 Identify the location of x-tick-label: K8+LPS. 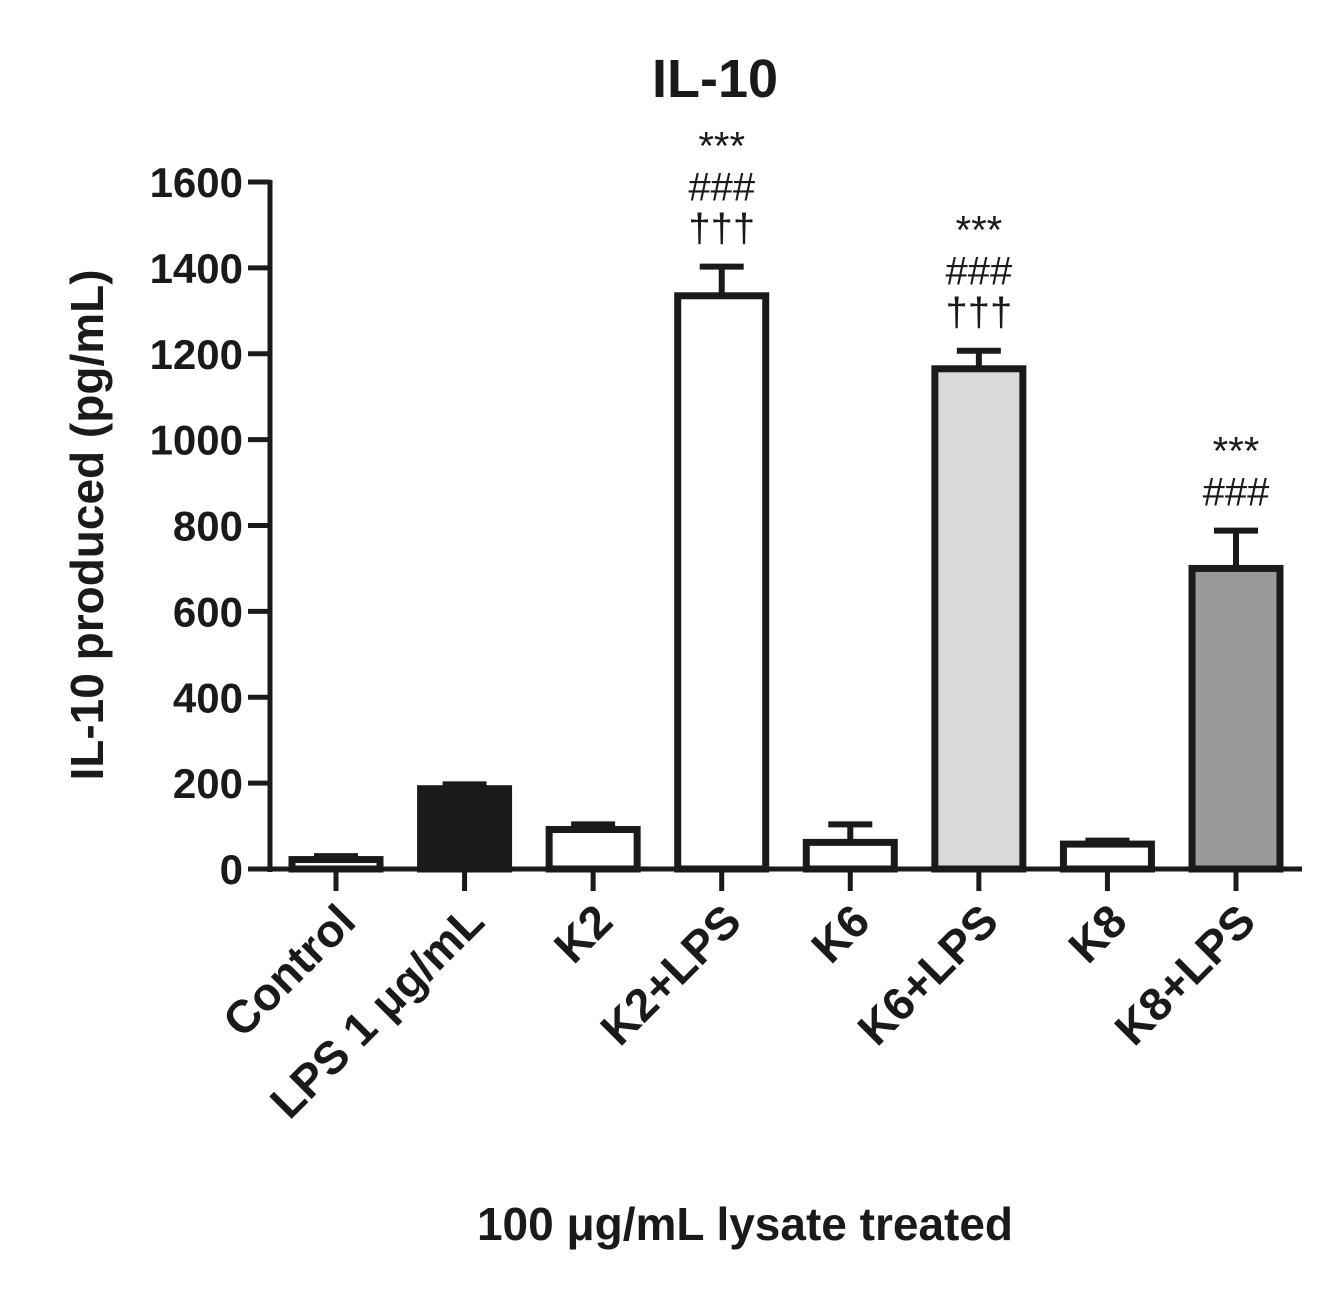
(1184, 974).